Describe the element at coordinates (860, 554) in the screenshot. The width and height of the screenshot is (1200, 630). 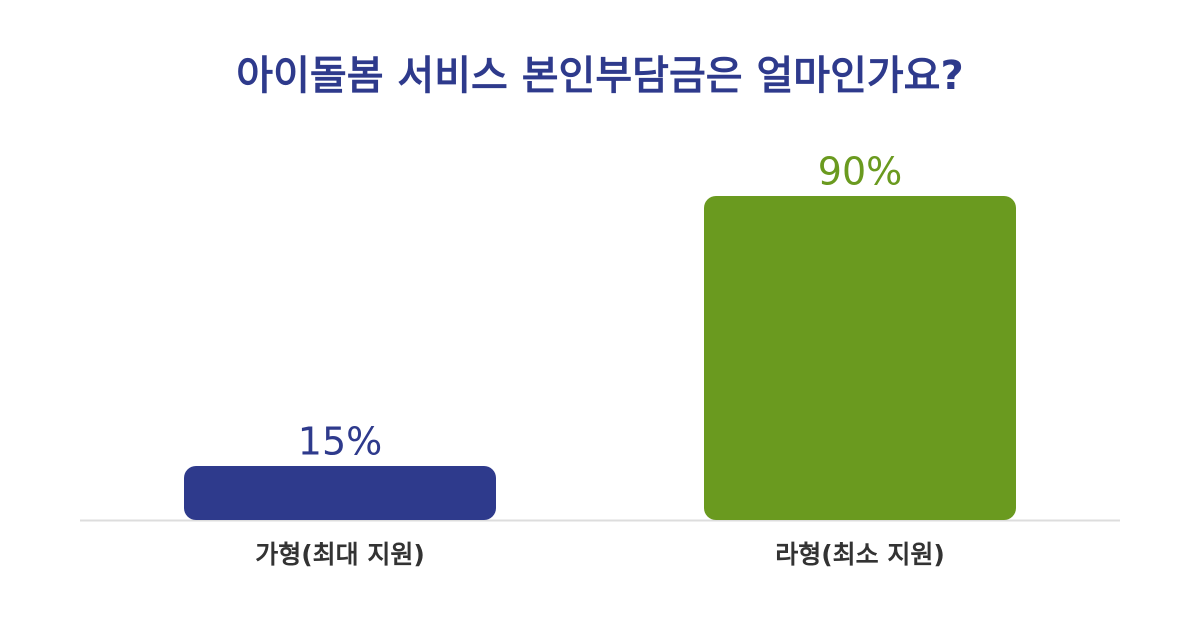
I see `x-tick-label: 라형(최소 지원)` at that location.